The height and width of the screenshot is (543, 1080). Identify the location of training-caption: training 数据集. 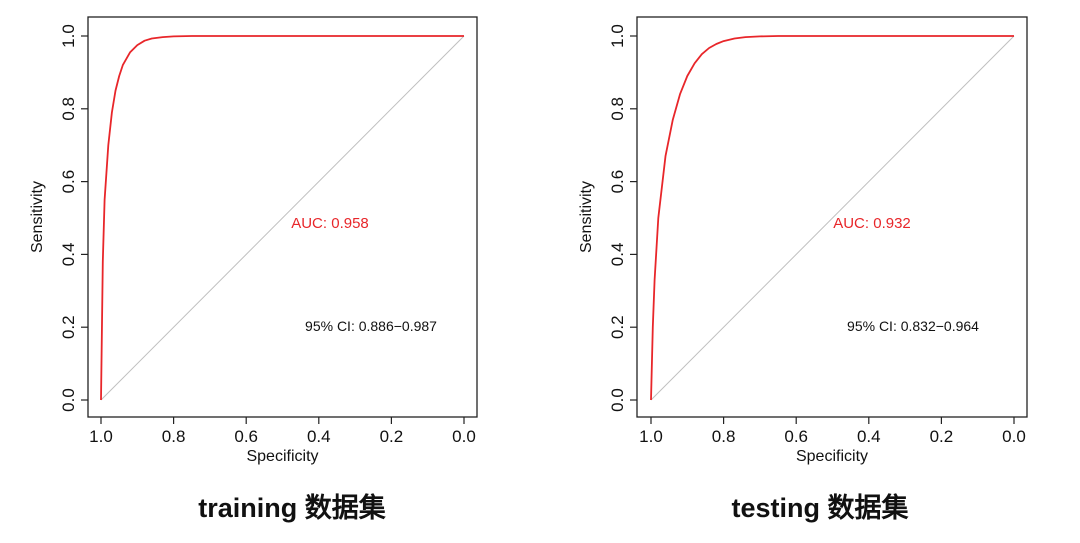
(292, 508).